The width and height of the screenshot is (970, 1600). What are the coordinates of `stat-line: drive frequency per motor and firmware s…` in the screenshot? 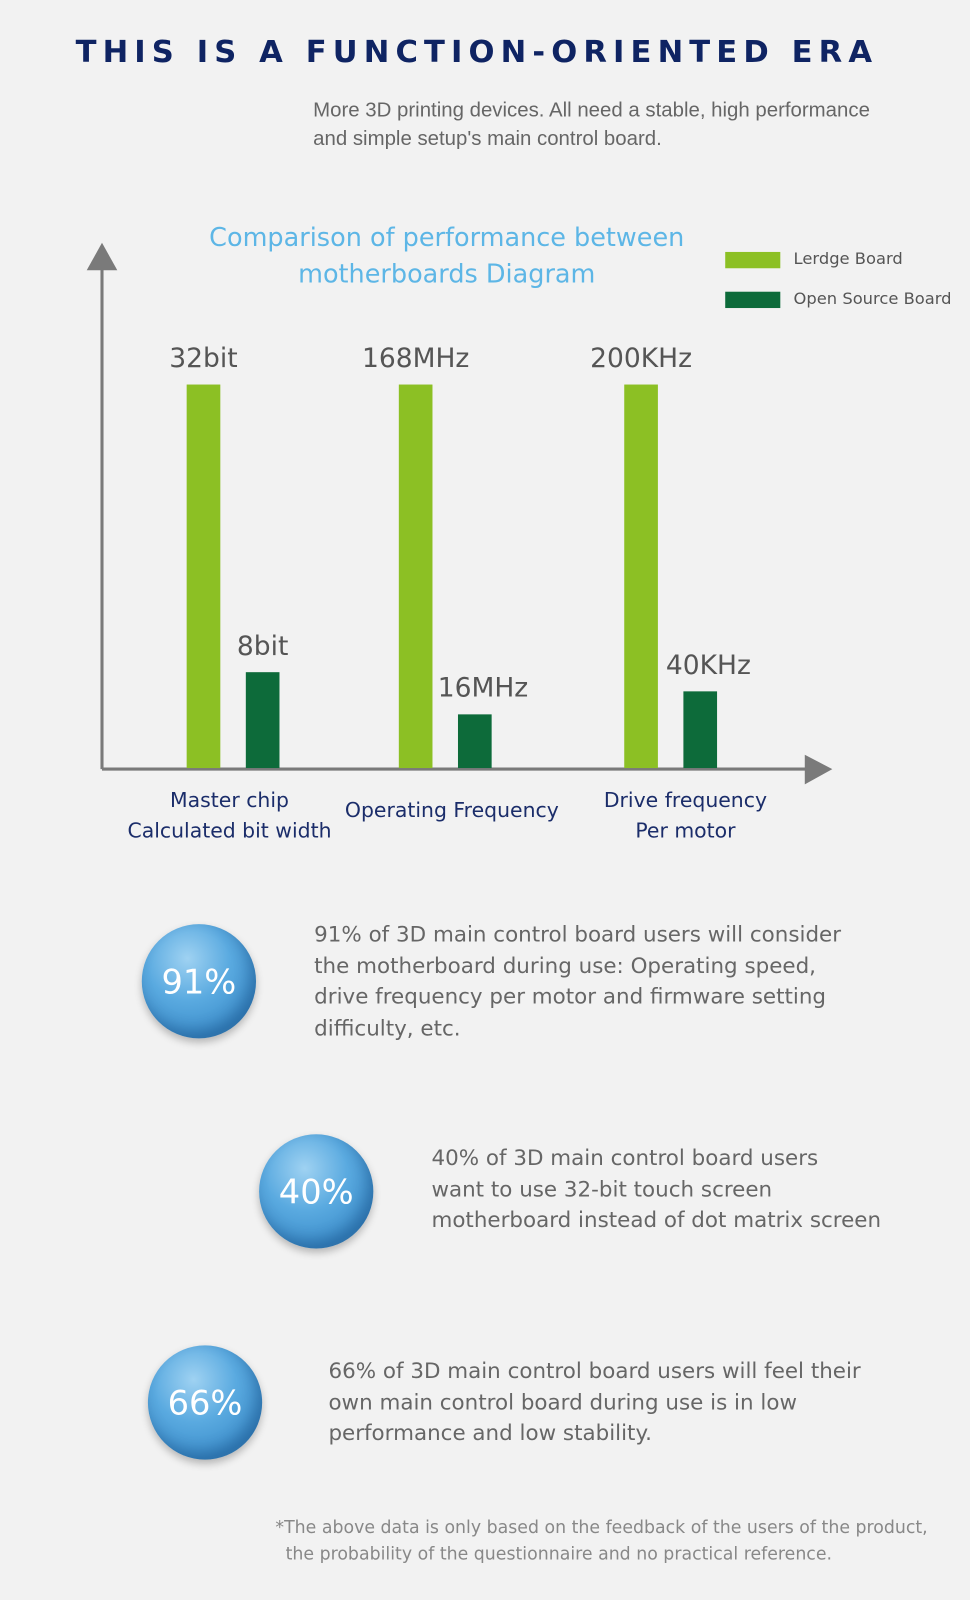 It's located at (570, 996).